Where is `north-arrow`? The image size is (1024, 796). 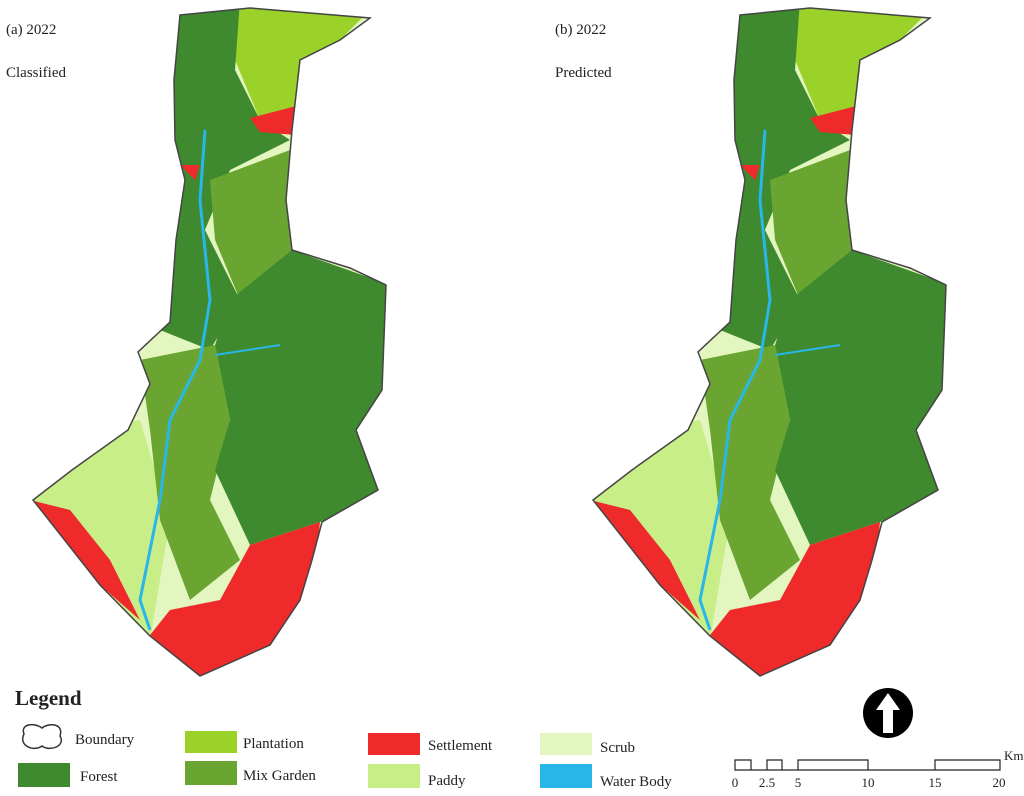
north-arrow is located at coordinates (888, 713).